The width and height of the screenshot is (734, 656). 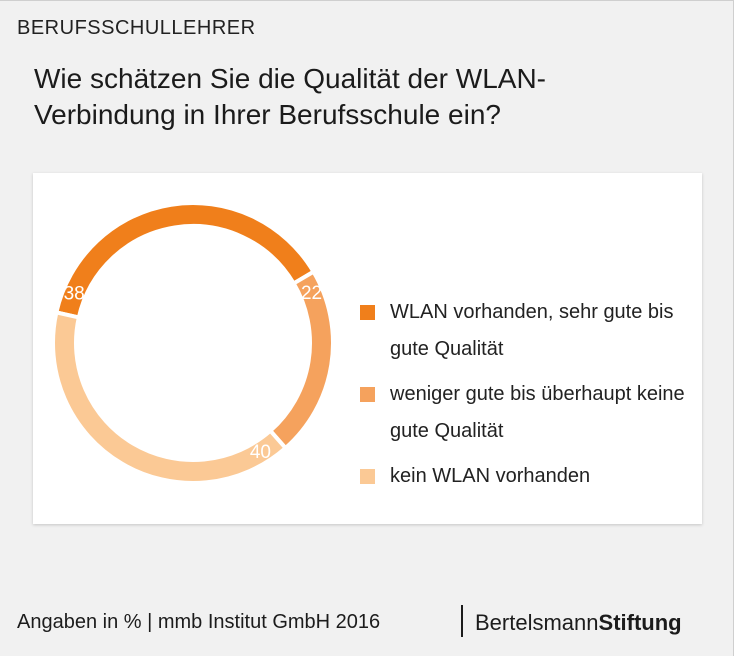 What do you see at coordinates (640, 622) in the screenshot?
I see `brand-bold: Stiftung` at bounding box center [640, 622].